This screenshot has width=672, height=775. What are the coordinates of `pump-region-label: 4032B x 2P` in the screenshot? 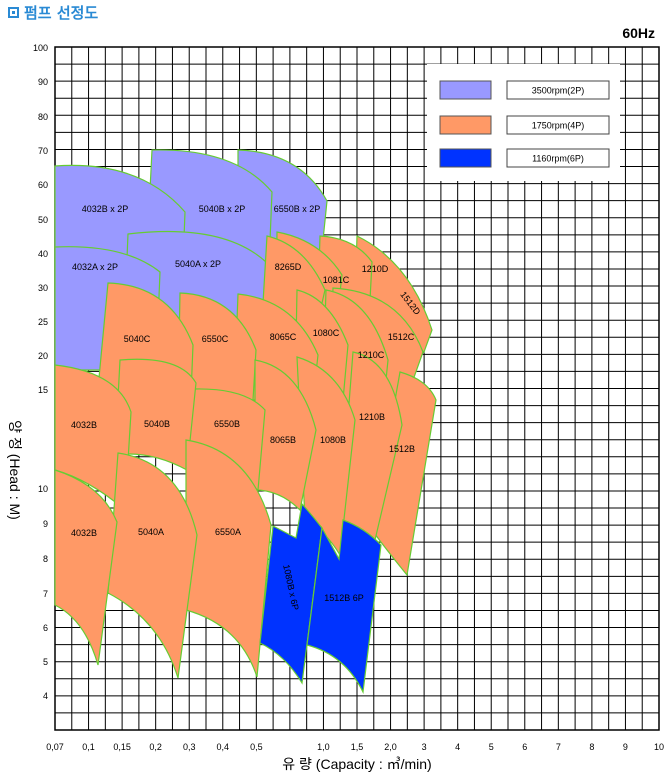 It's located at (105, 209).